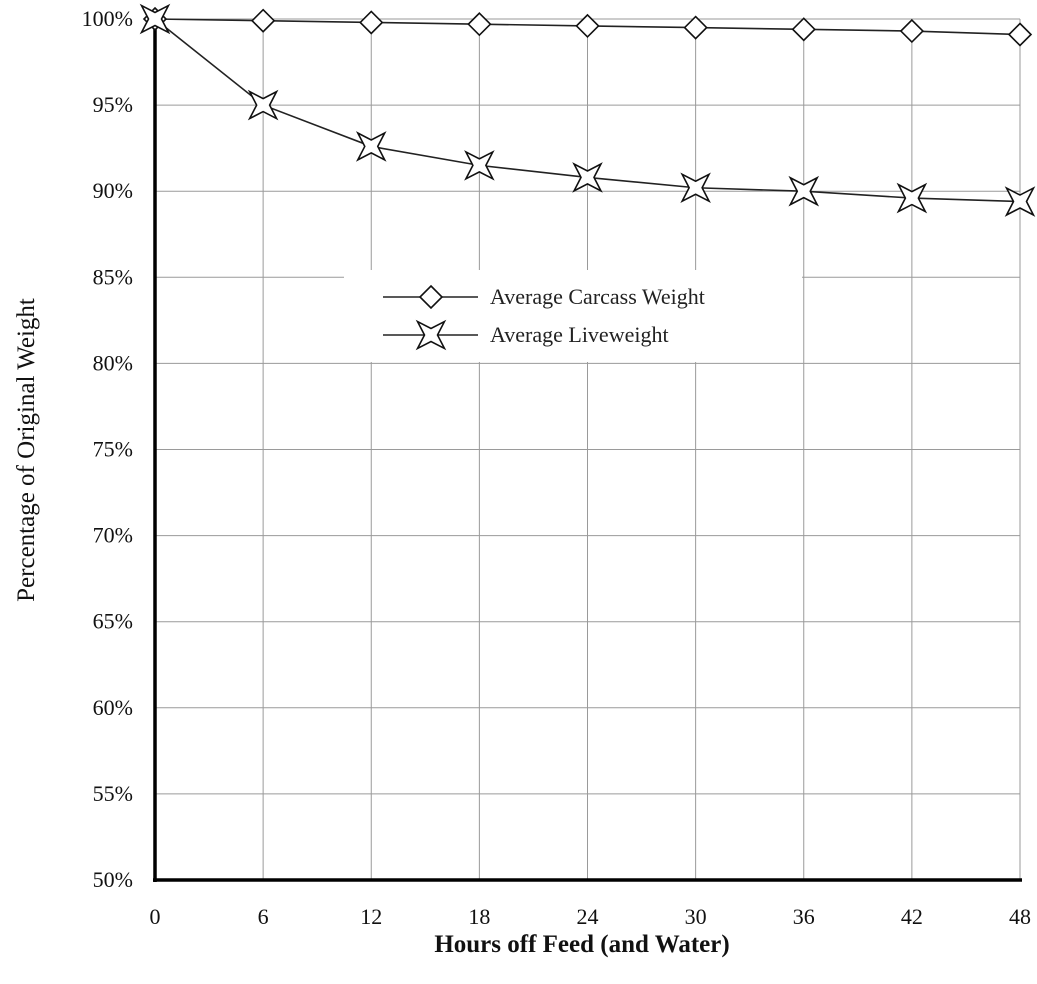  I want to click on x-axis-label: Hours off Feed (and Water), so click(581, 944).